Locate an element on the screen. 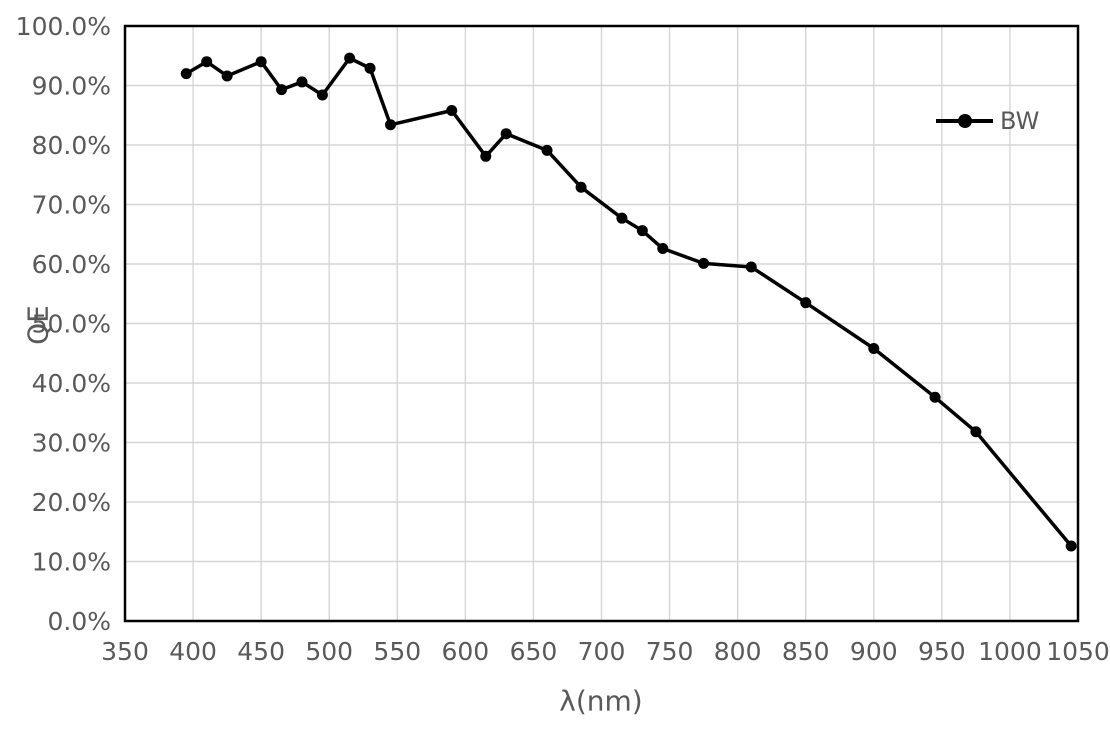  y-tick-label: 50.0% is located at coordinates (71, 324).